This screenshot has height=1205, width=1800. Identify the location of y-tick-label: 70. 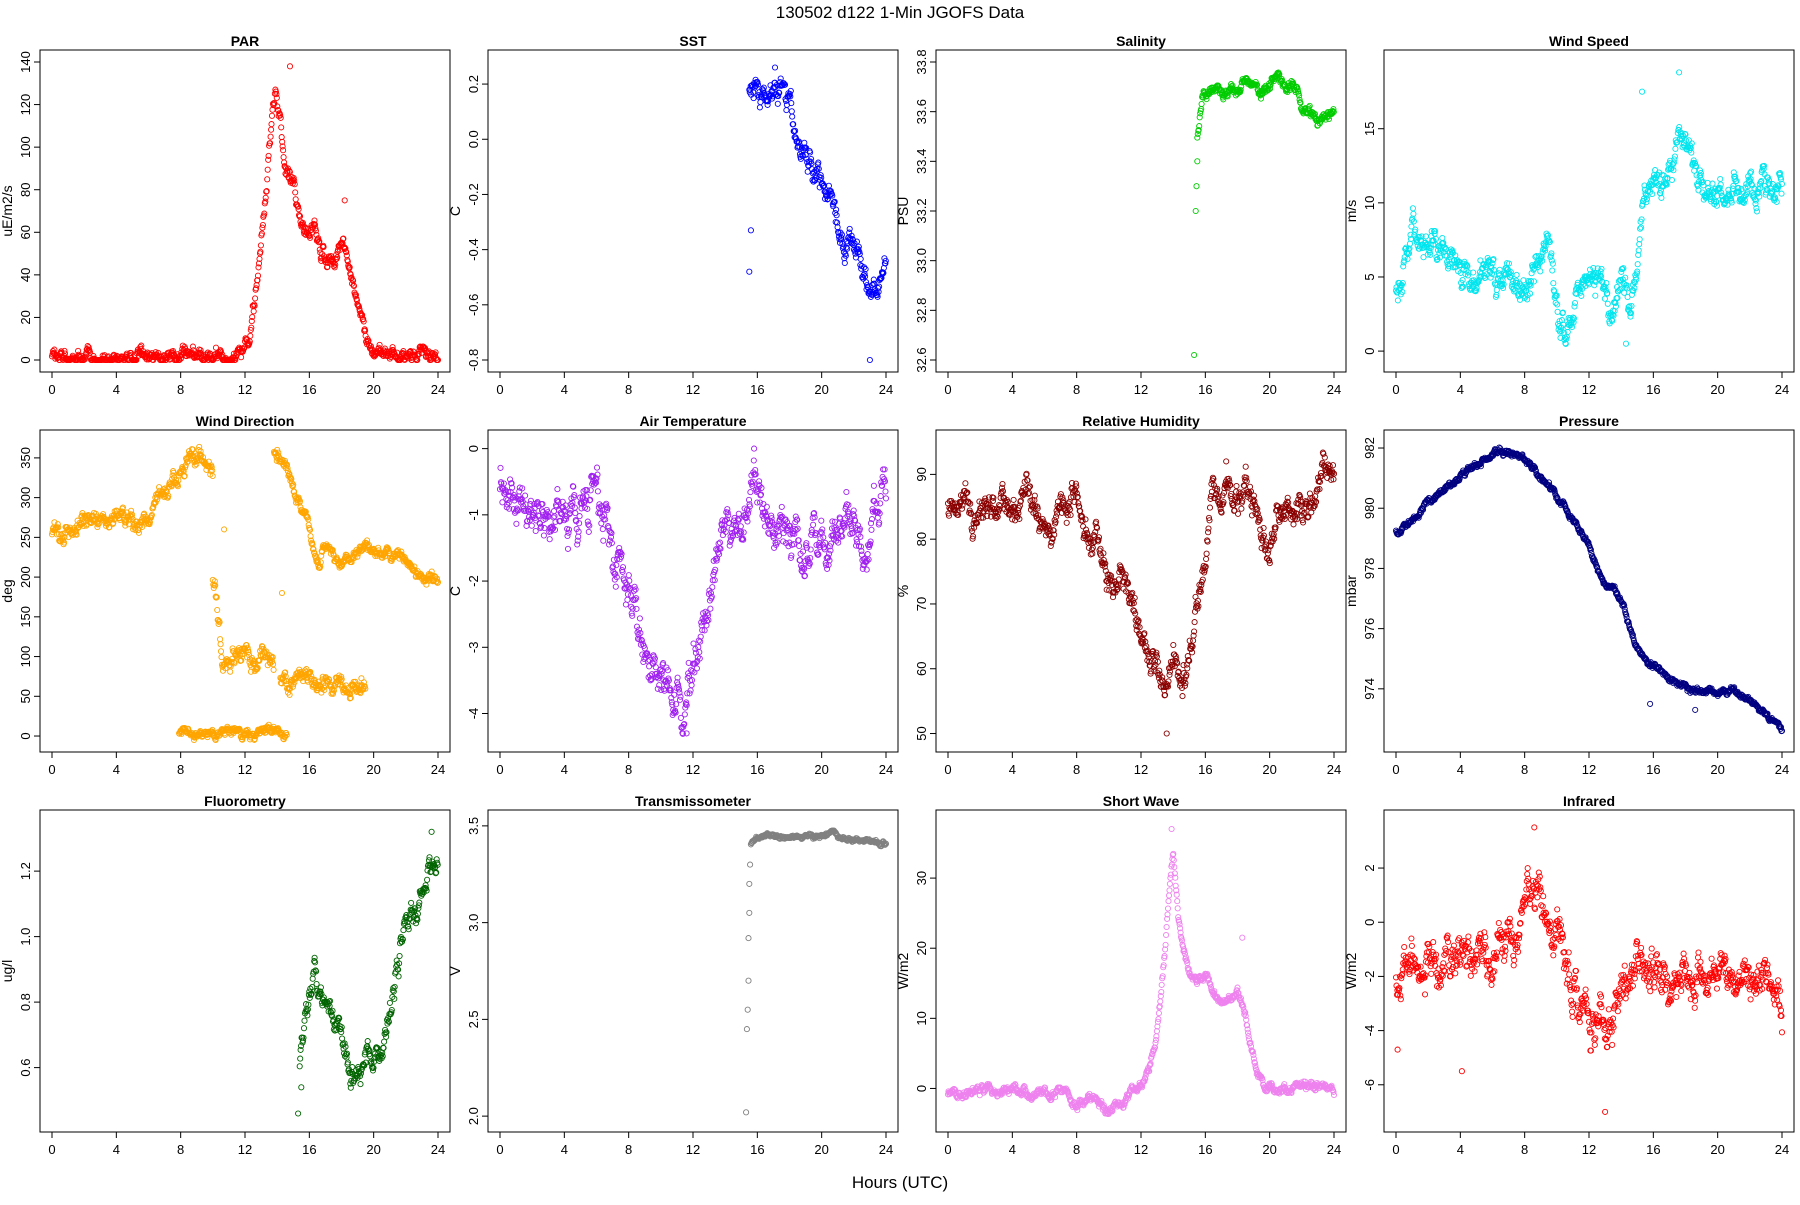
(921, 604).